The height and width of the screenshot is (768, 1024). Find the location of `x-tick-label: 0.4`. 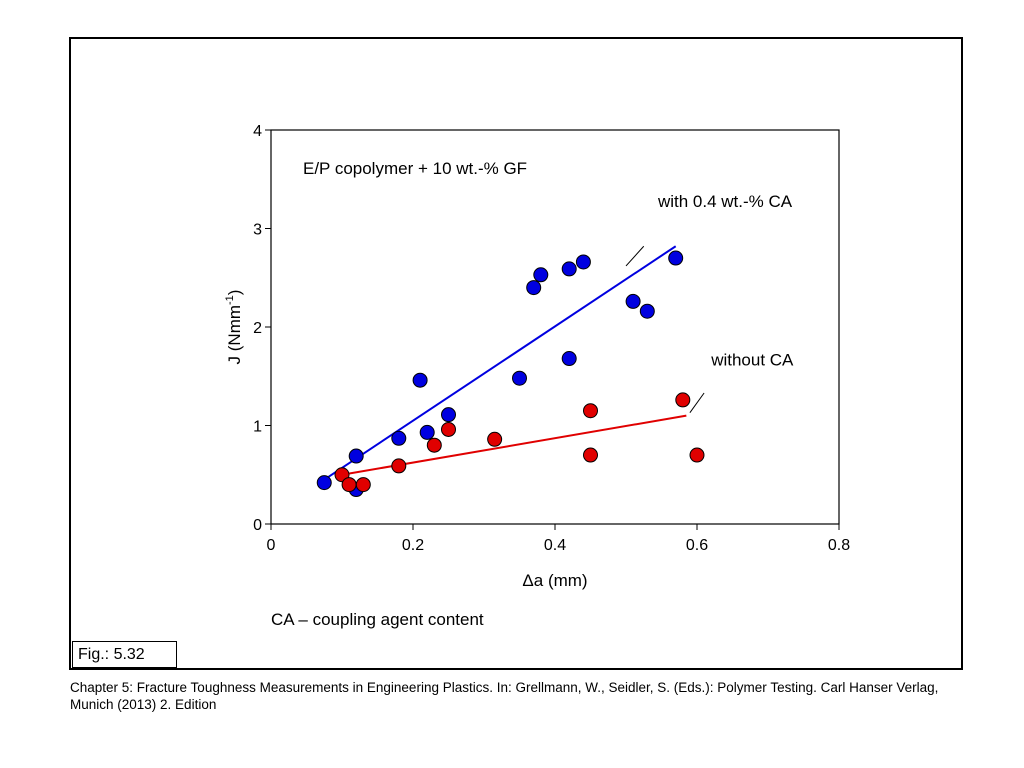

x-tick-label: 0.4 is located at coordinates (555, 545).